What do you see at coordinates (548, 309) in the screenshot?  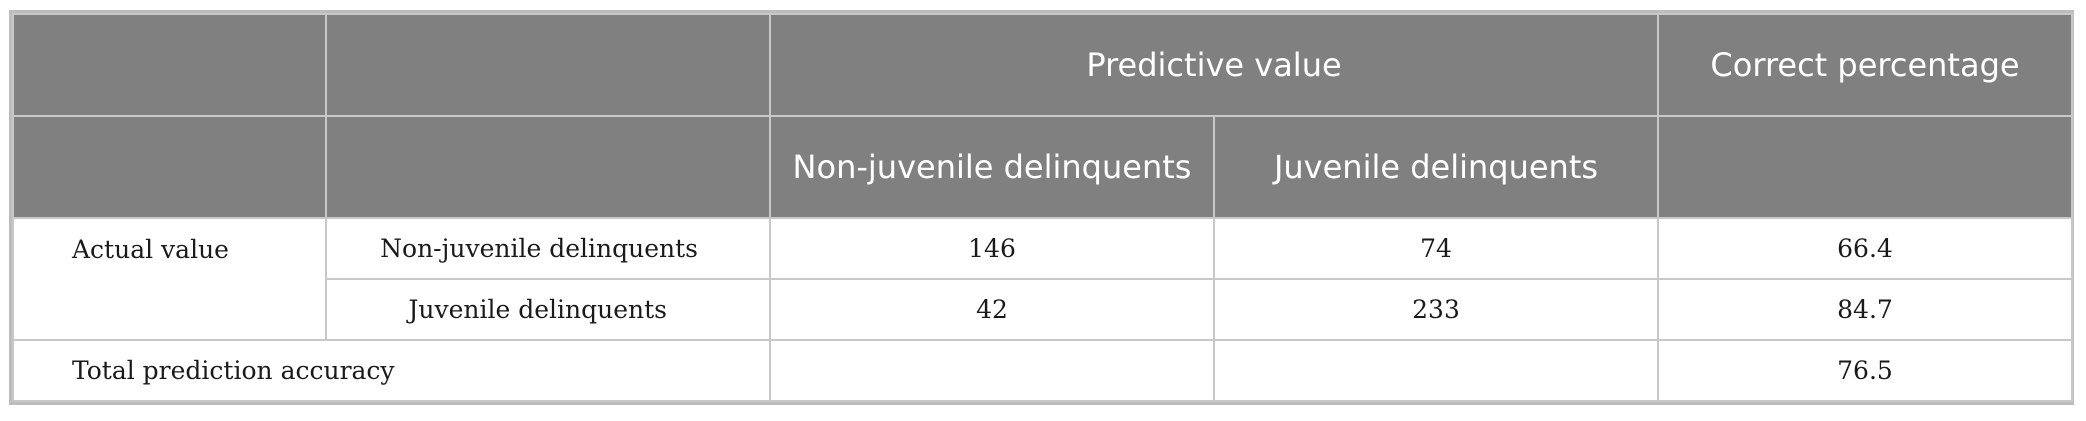 I see `row-category-label: Juvenile delinquents` at bounding box center [548, 309].